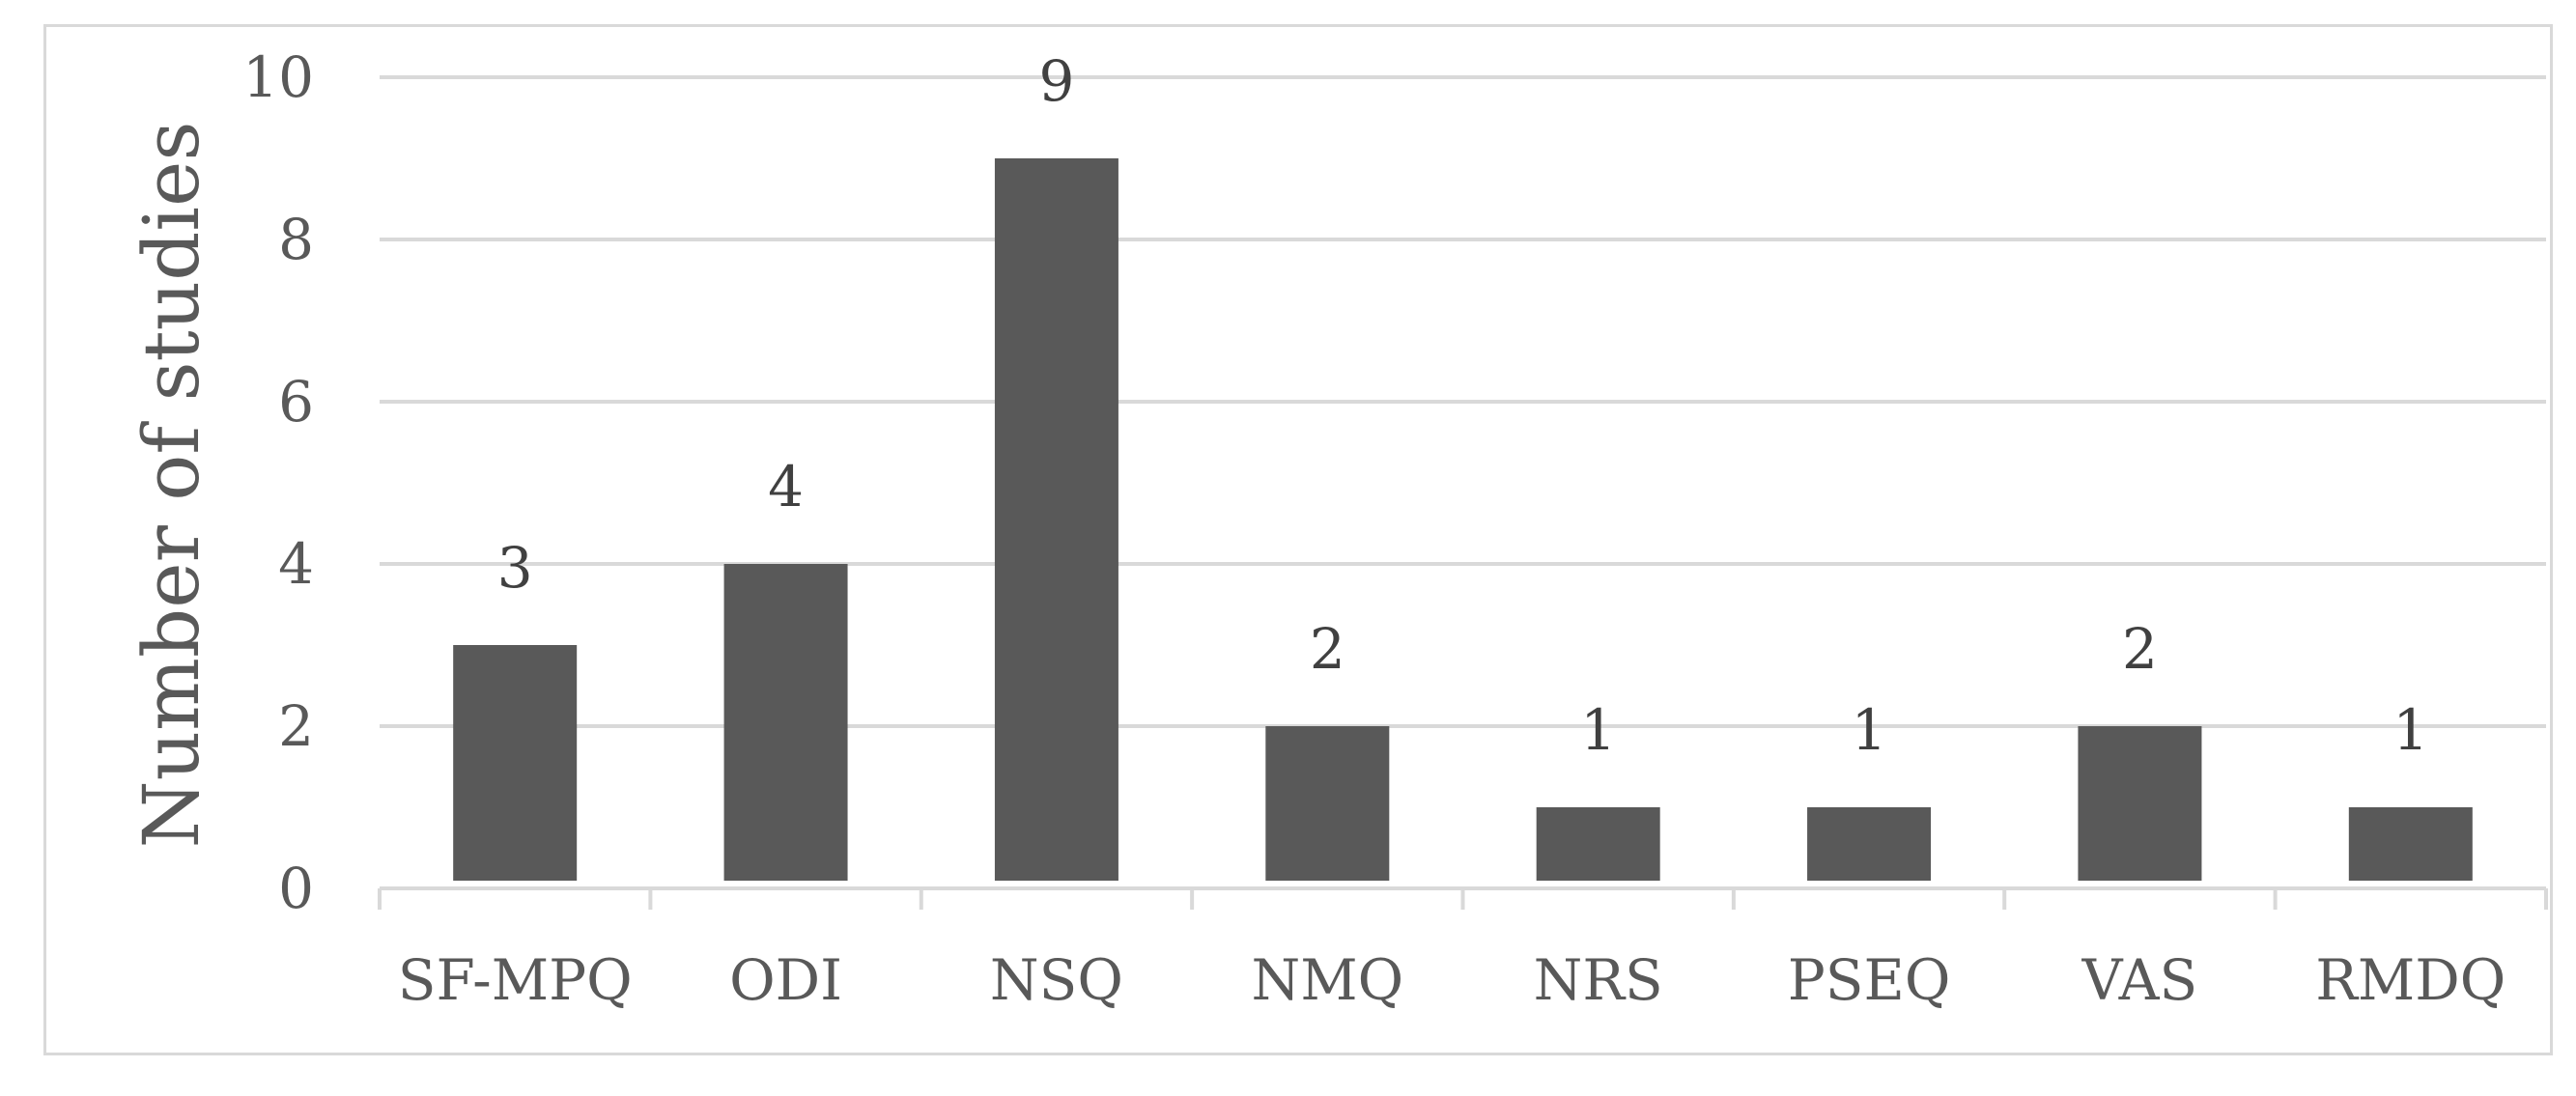 The height and width of the screenshot is (1096, 2576). What do you see at coordinates (515, 763) in the screenshot?
I see `bar-sf-mpq` at bounding box center [515, 763].